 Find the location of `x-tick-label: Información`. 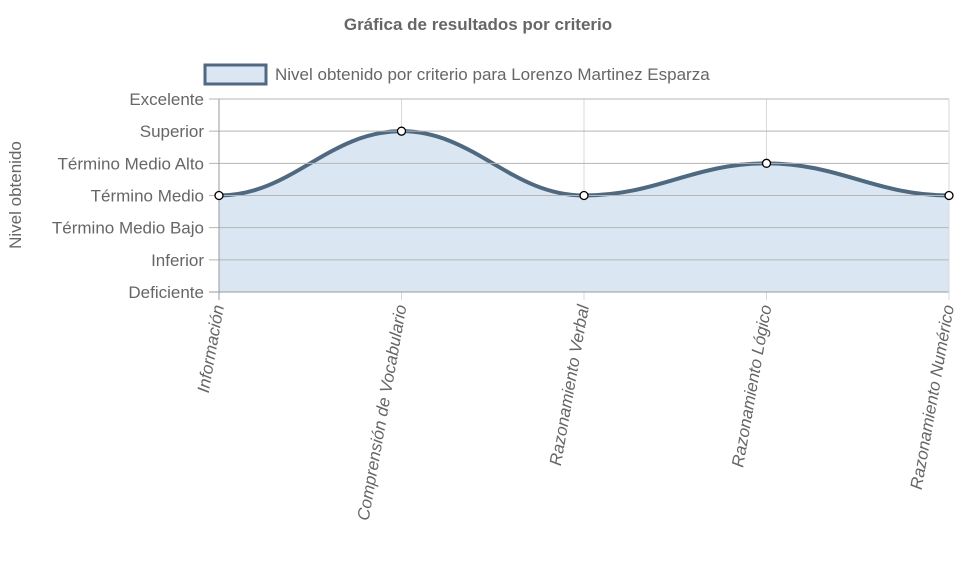

x-tick-label: Información is located at coordinates (211, 348).